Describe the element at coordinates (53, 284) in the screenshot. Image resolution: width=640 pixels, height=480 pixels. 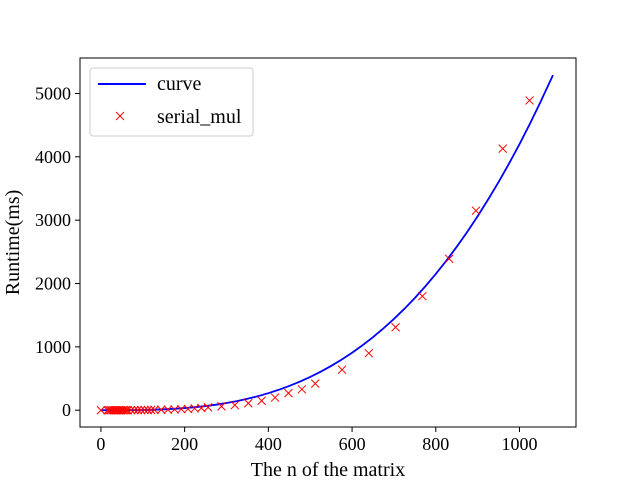
I see `y-tick-label: 2000` at that location.